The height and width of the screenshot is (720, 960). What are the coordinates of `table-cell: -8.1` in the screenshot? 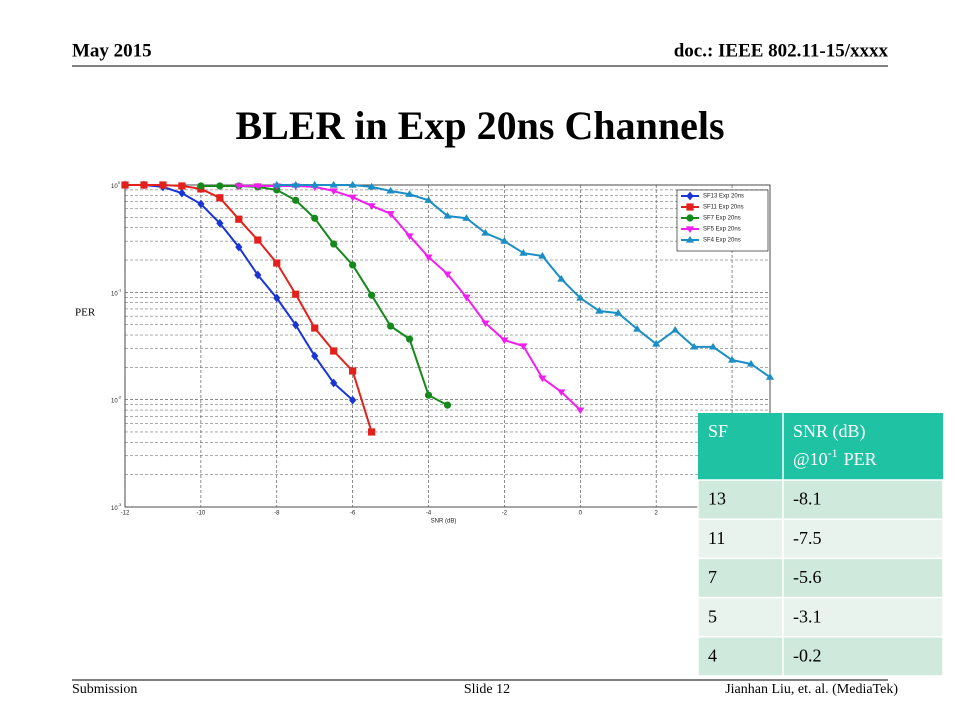 It's located at (807, 499).